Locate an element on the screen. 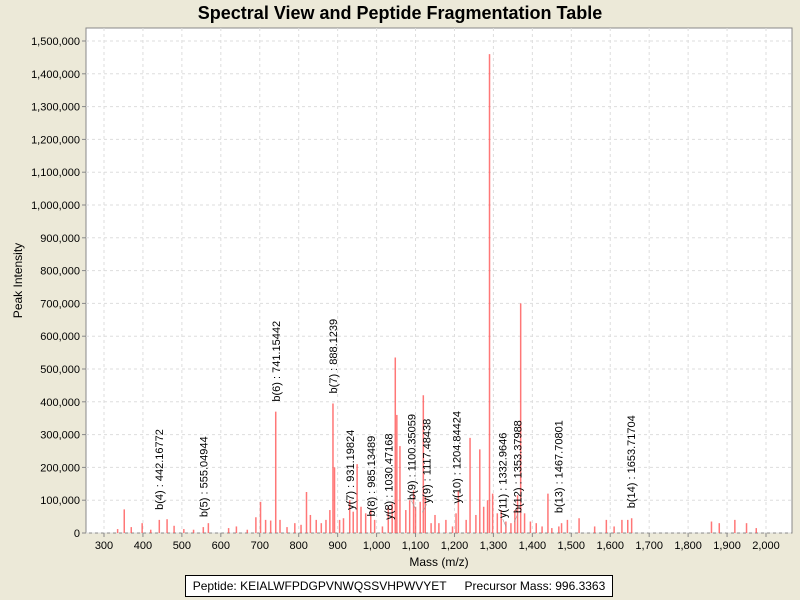 The width and height of the screenshot is (800, 600). peak-annotation: b(13) : 1467.70801 is located at coordinates (560, 466).